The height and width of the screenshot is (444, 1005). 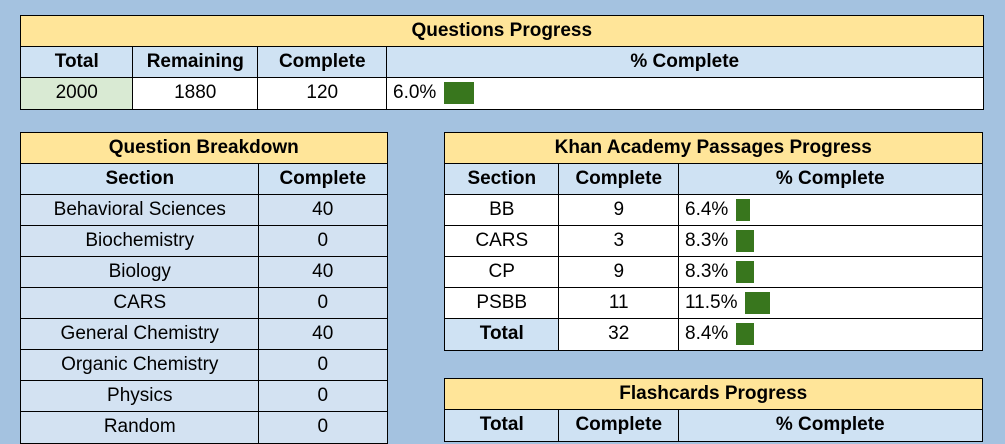 What do you see at coordinates (830, 334) in the screenshot?
I see `percent-cell: 8.4%` at bounding box center [830, 334].